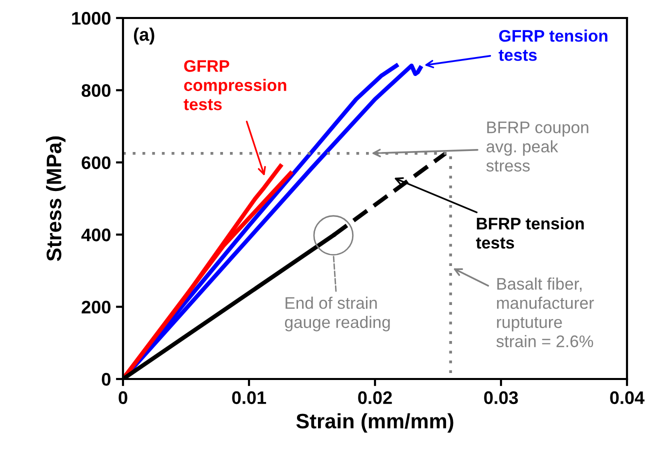 This screenshot has width=656, height=465. I want to click on annotation: BFRP coupon avg. peak stress, so click(537, 147).